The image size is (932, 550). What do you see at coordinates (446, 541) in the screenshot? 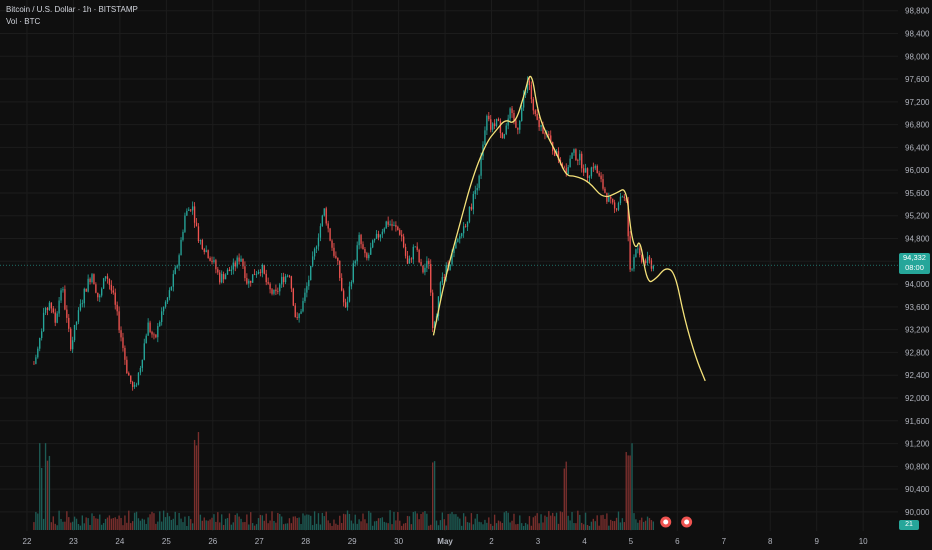
I see `time-axis: 22 23 24 25 26 27 28 29 30 May 2 3 4 5 6 7 8 9 10` at bounding box center [446, 541].